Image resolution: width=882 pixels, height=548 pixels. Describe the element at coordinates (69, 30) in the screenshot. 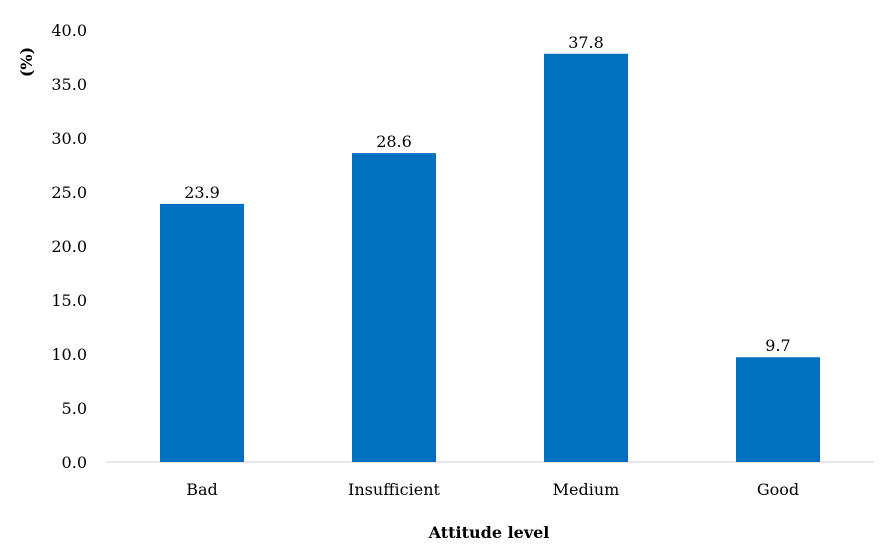

I see `y-tick-label: 40.0` at that location.